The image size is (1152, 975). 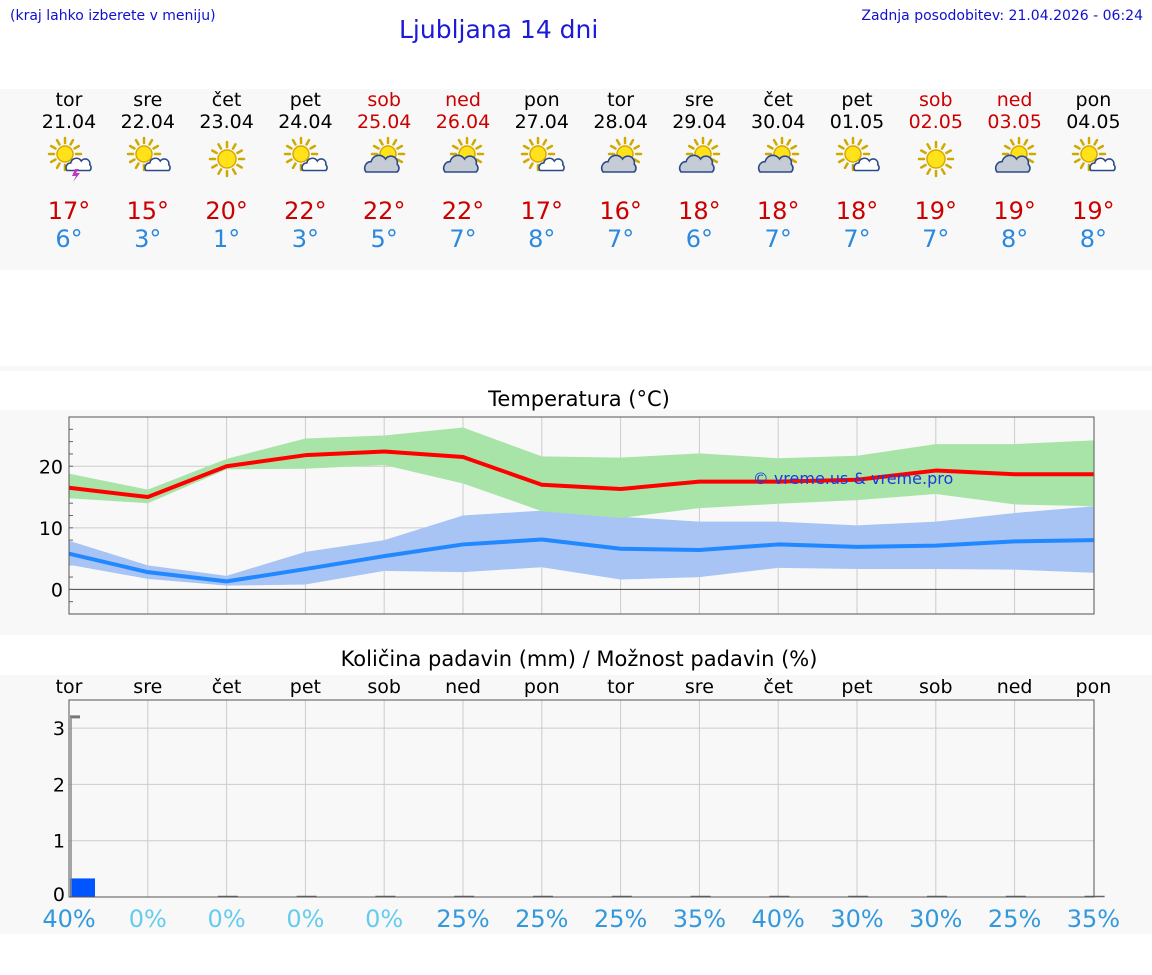 What do you see at coordinates (1014, 919) in the screenshot?
I see `precip-probability-label: 25%` at bounding box center [1014, 919].